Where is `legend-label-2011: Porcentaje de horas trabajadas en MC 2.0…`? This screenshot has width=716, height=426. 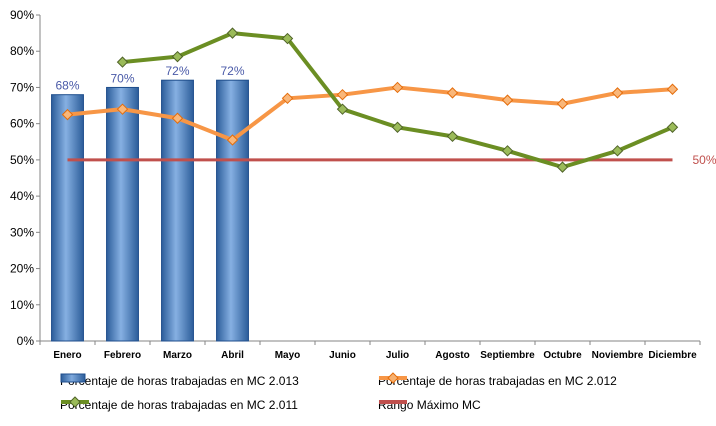 legend-label-2011: Porcentaje de horas trabajadas en MC 2.0… is located at coordinates (179, 405).